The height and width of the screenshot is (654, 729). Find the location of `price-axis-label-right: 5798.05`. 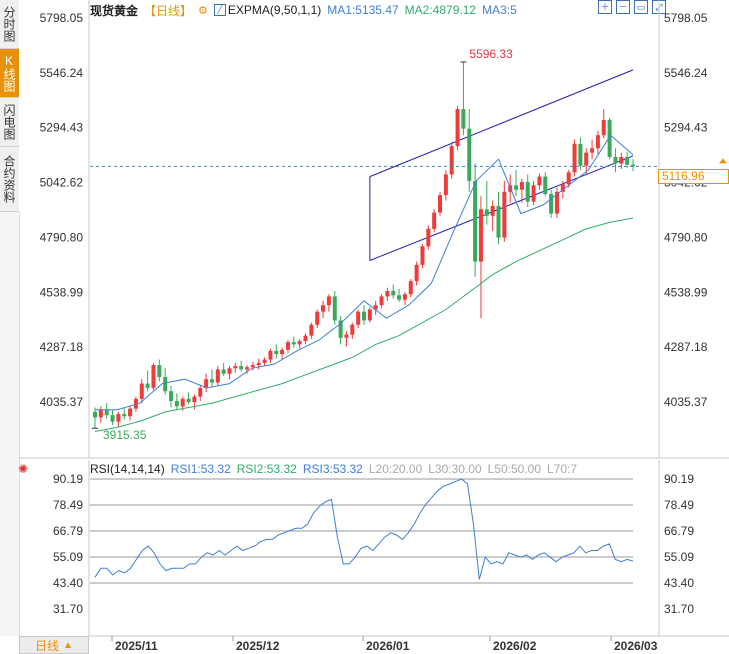

price-axis-label-right: 5798.05 is located at coordinates (686, 18).